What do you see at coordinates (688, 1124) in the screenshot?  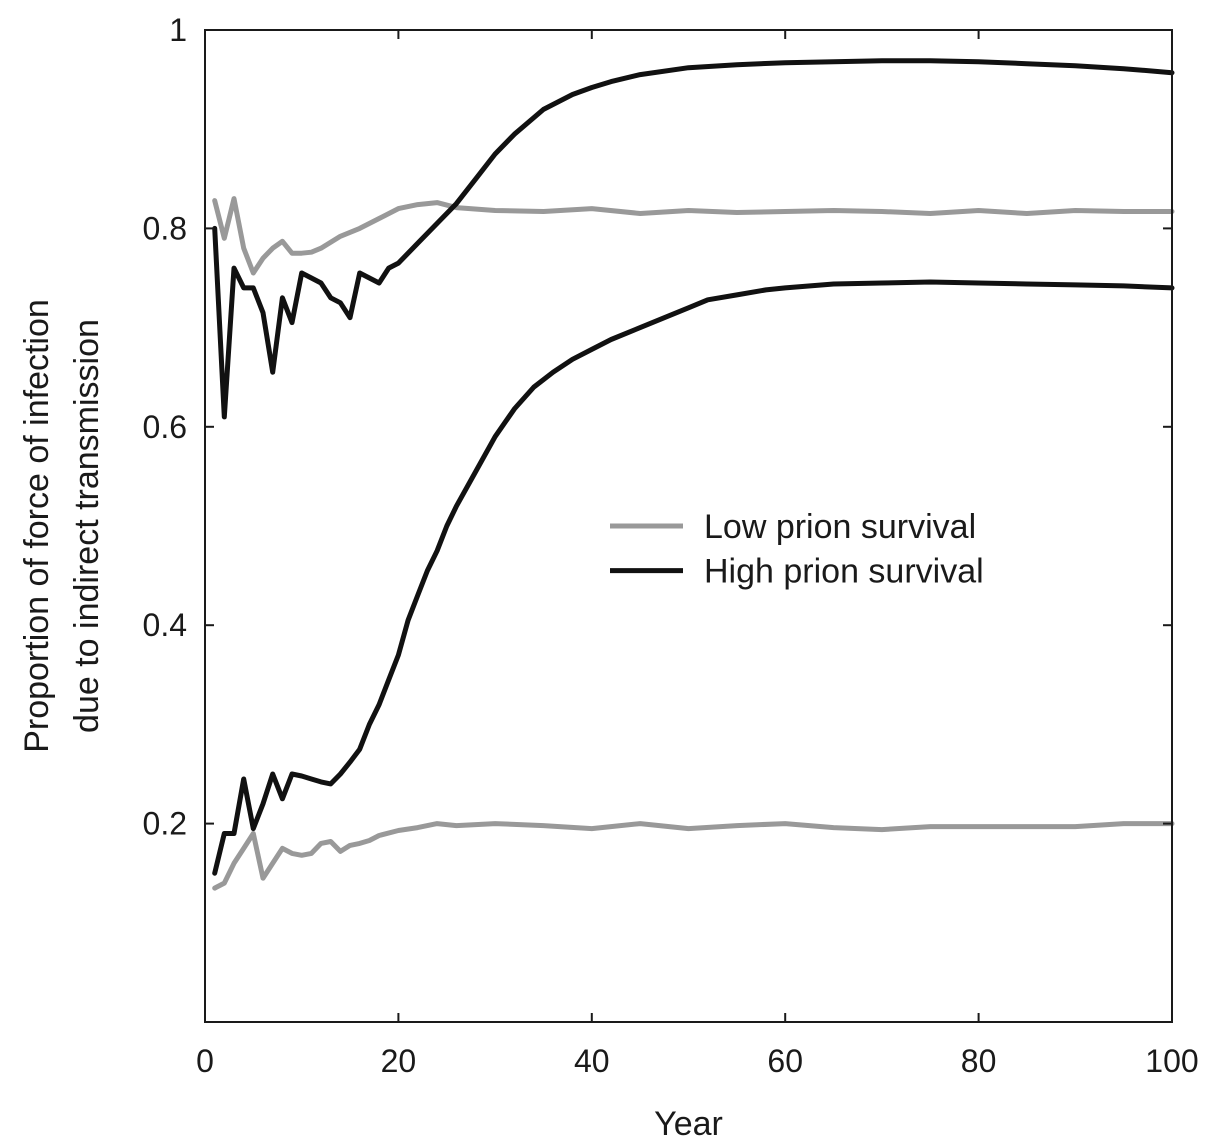 I see `x-axis-title: Year` at bounding box center [688, 1124].